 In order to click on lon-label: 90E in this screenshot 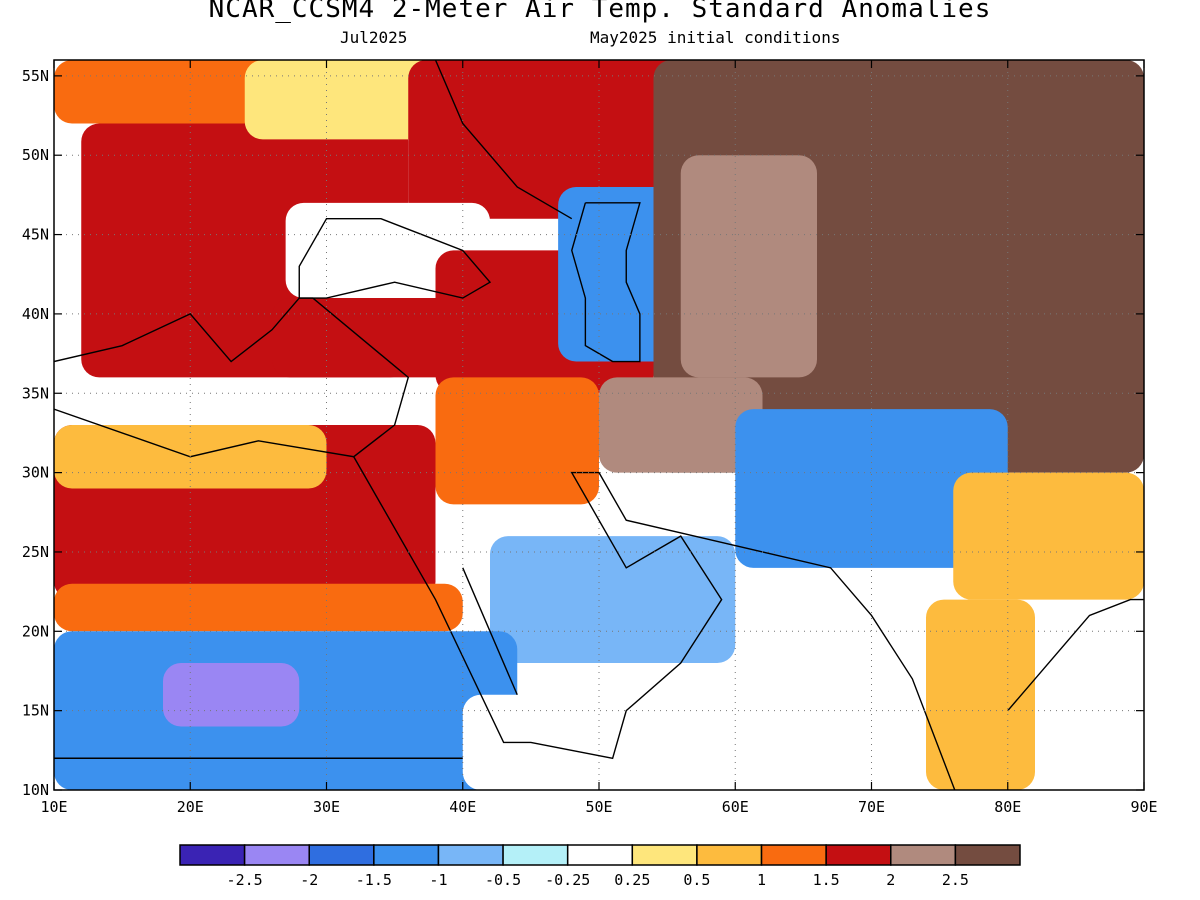, I will do `click(1143, 807)`.